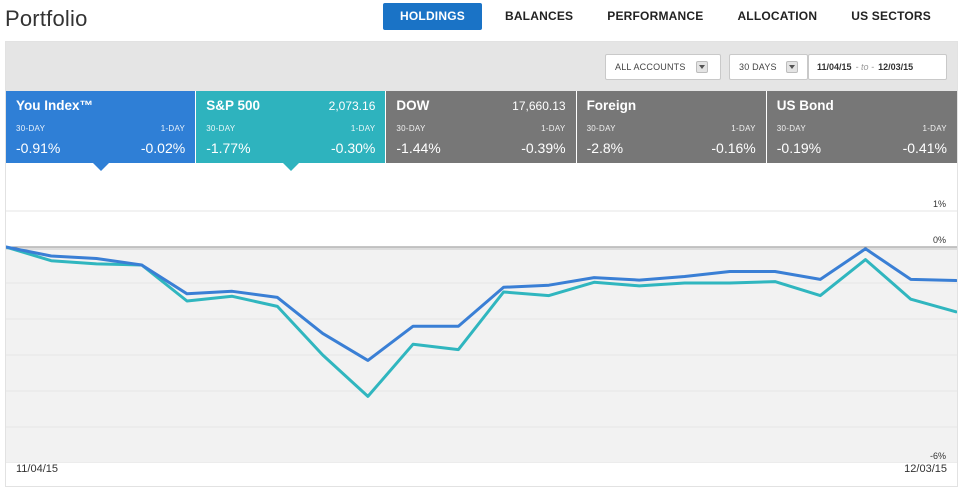 This screenshot has width=960, height=487. I want to click on index-card-you-index: You Index™ 30-DAY 1-DAY -0.91% -0.02%, so click(101, 131).